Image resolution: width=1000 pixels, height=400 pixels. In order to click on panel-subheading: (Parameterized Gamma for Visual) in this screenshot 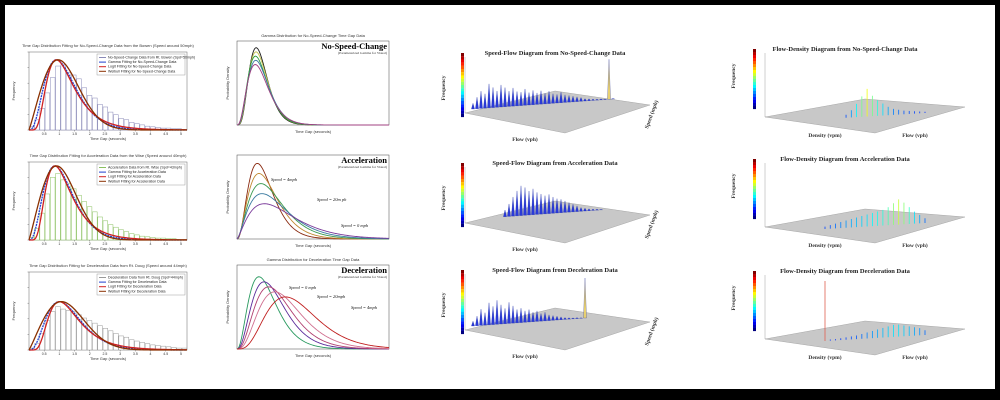, I will do `click(363, 277)`.